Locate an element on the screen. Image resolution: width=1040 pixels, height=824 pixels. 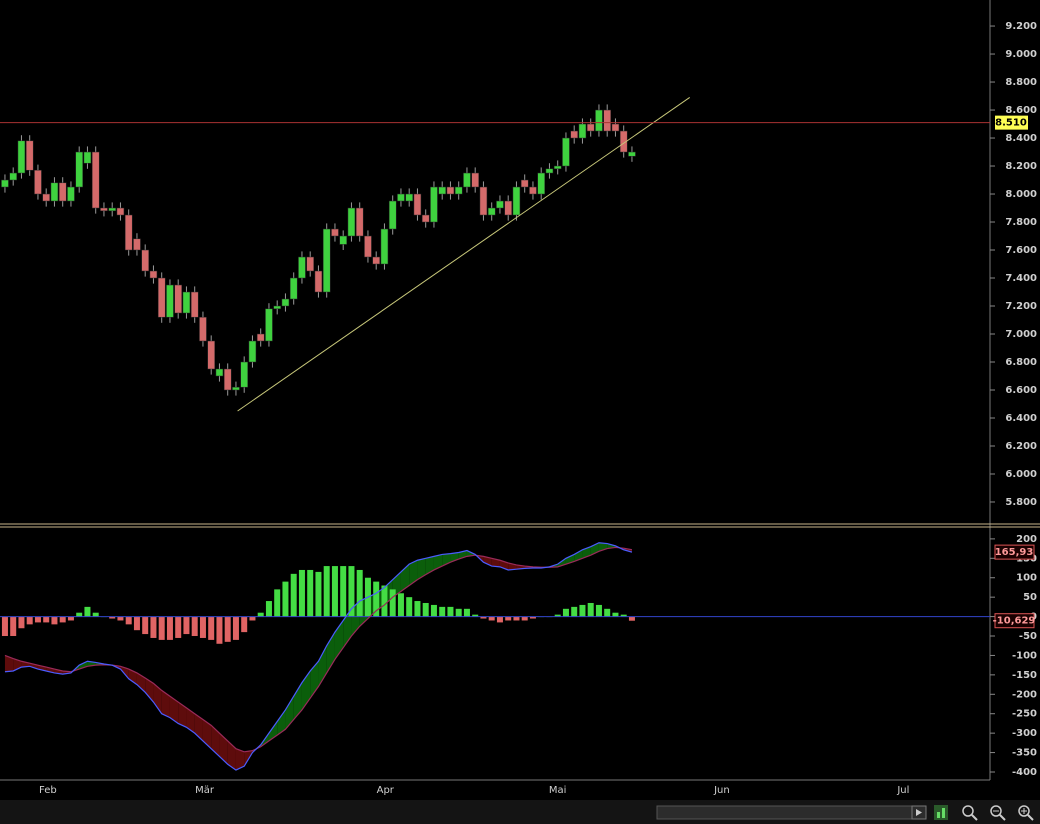
scrollbar is located at coordinates (784, 812).